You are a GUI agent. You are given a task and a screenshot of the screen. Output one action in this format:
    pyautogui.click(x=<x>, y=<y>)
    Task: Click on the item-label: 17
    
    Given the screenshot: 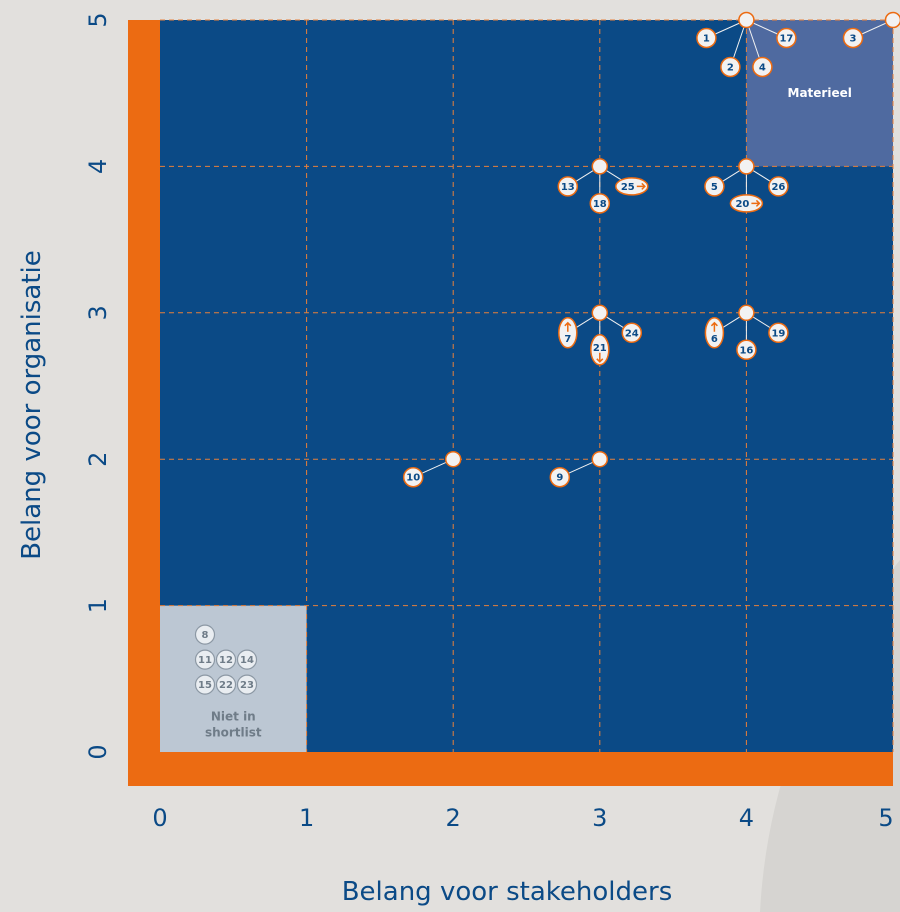 What is the action you would take?
    pyautogui.click(x=786, y=39)
    